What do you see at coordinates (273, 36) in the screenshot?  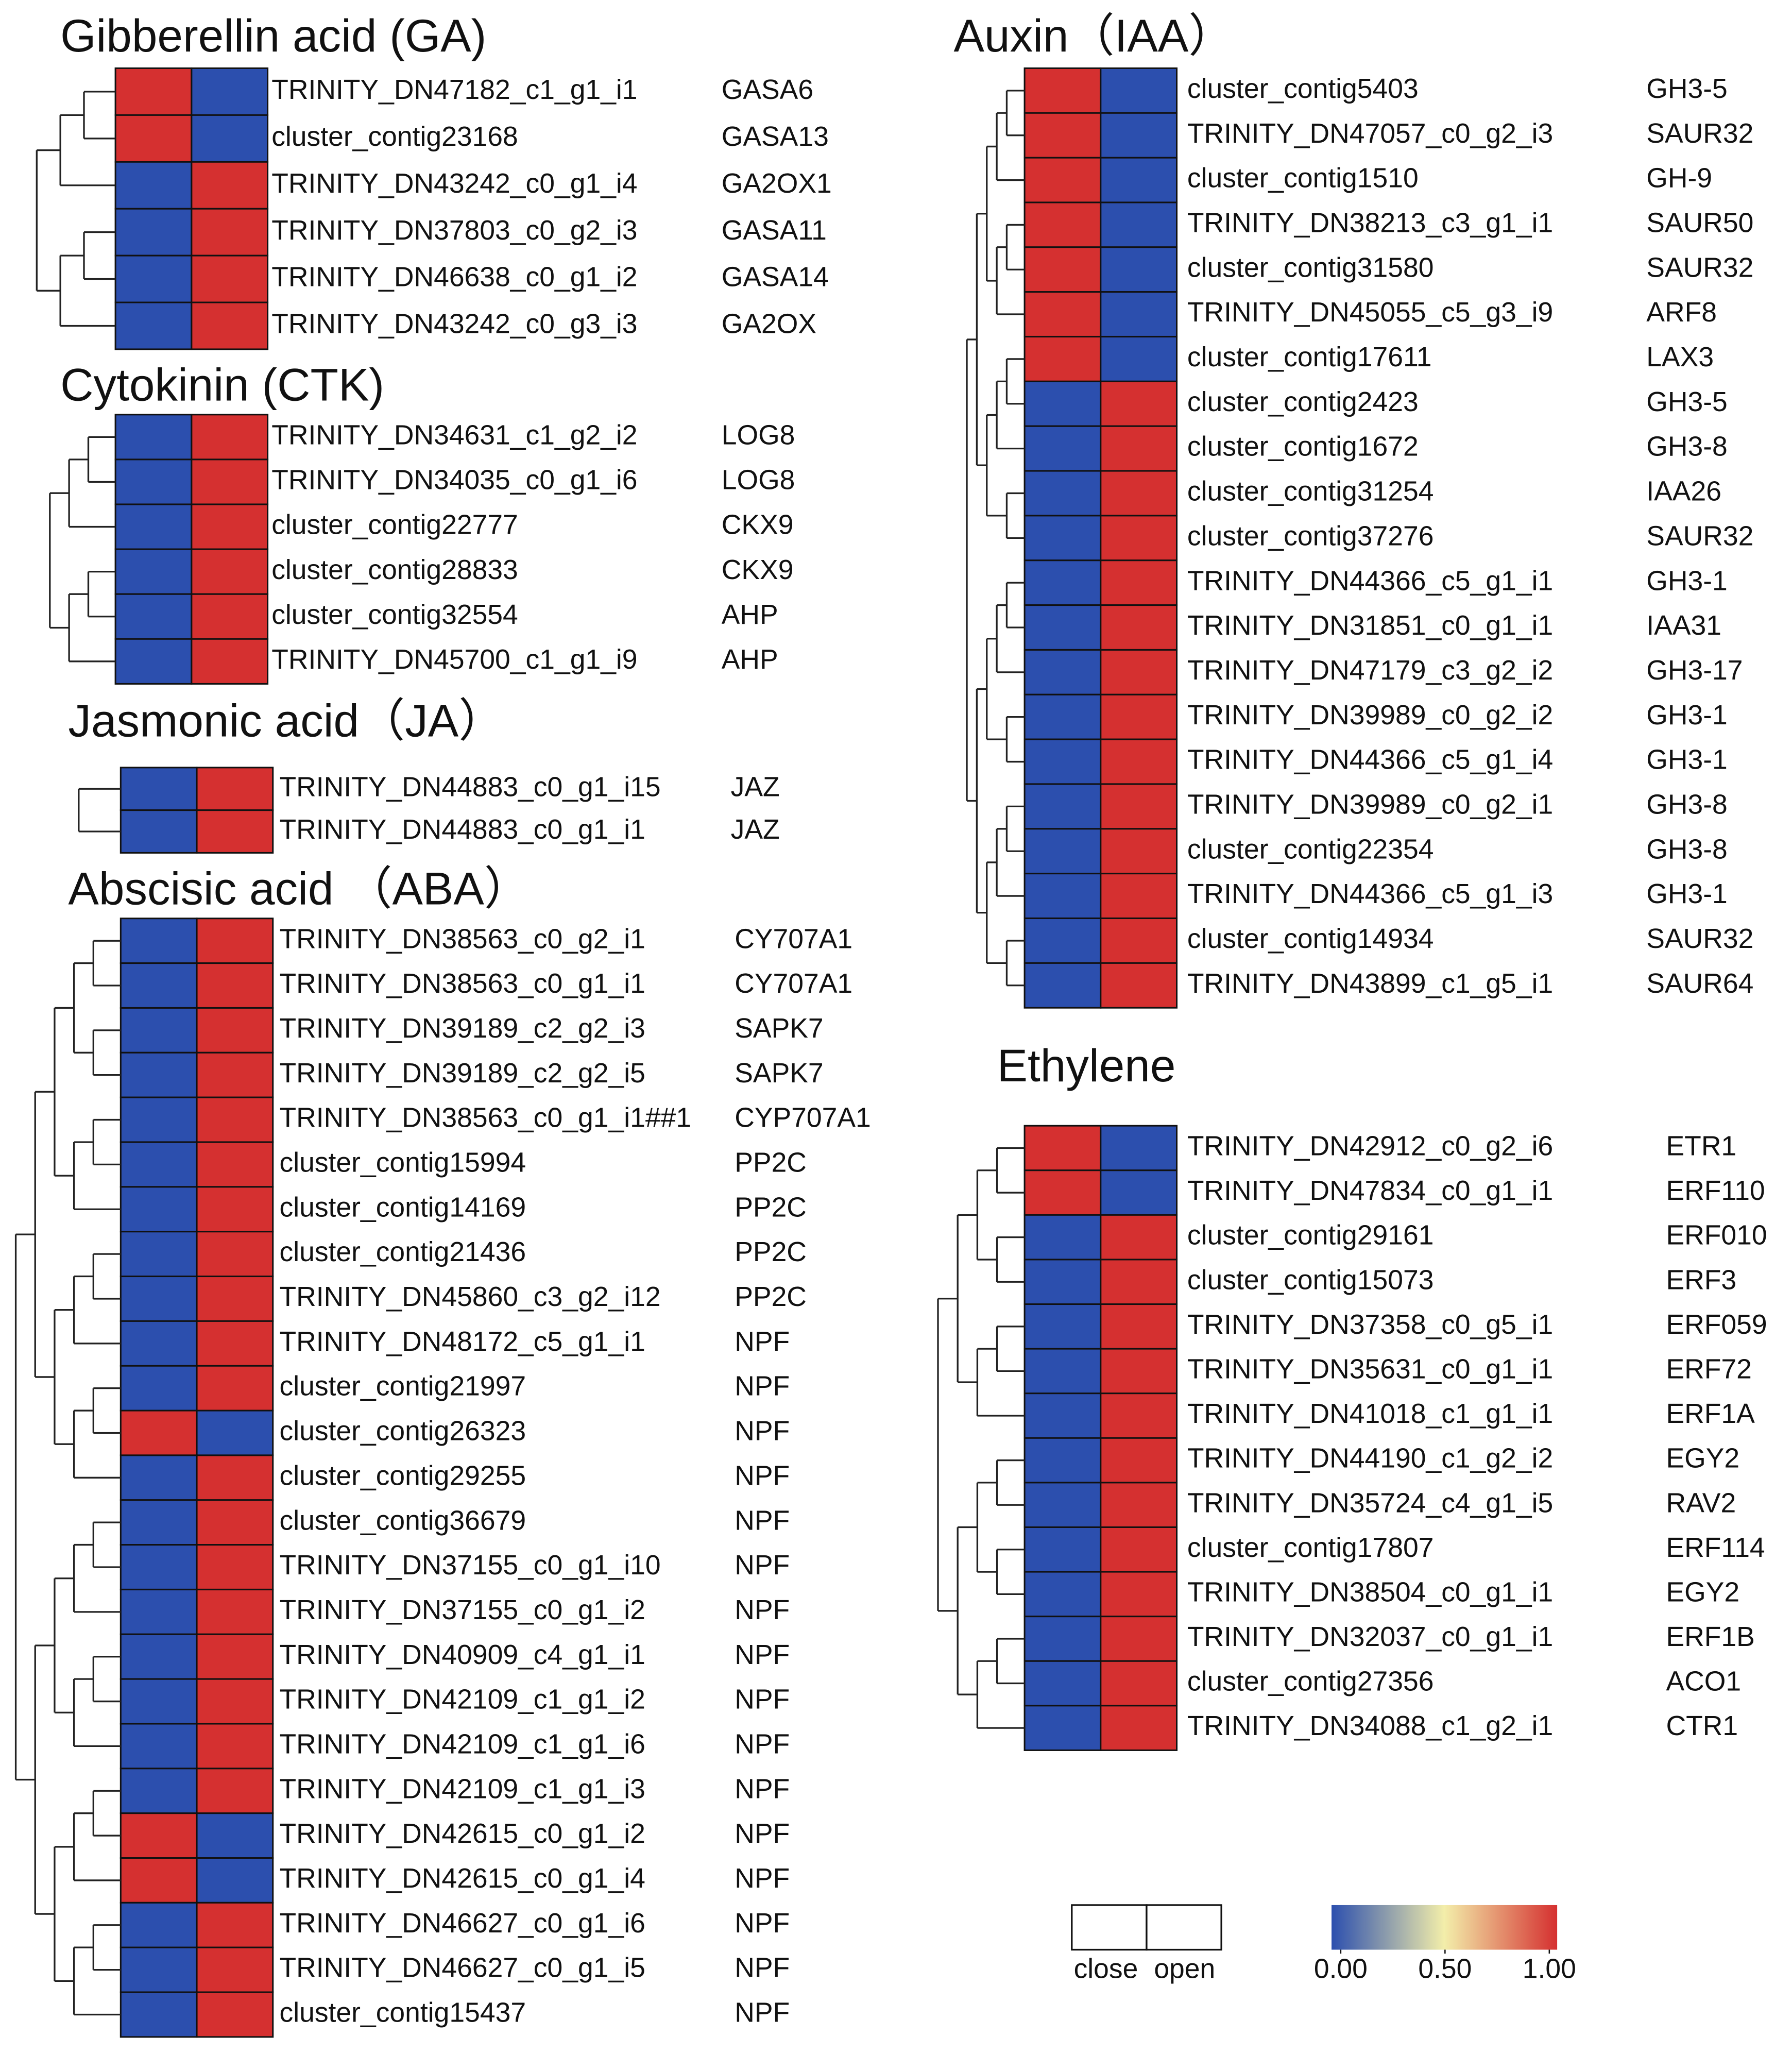 I see `panel-title: Gibberellin acid (GA)` at bounding box center [273, 36].